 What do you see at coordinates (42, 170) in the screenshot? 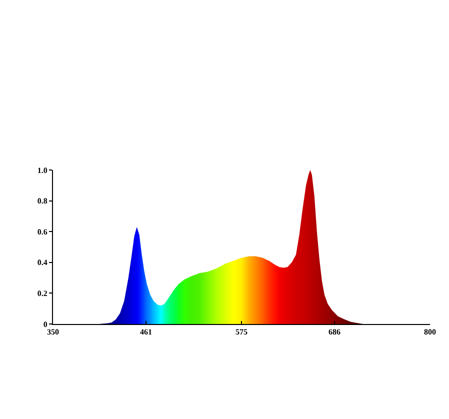
I see `y-tick-label: 1.0` at bounding box center [42, 170].